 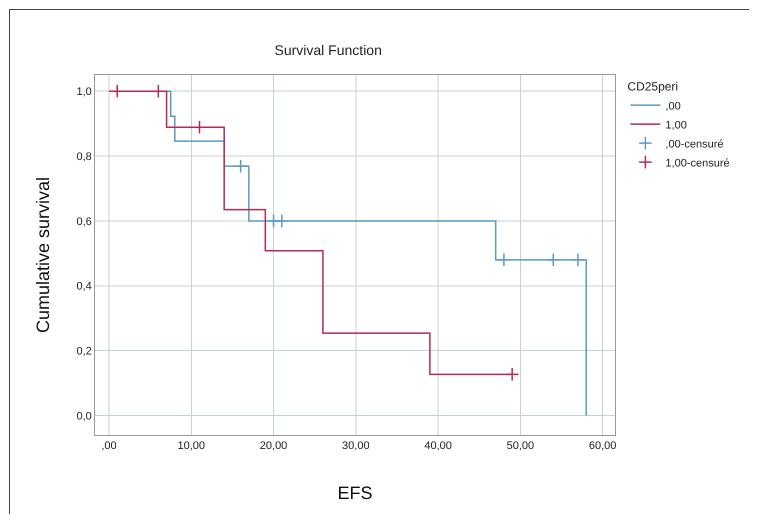 What do you see at coordinates (694, 144) in the screenshot?
I see `legend-label: ,00-censuré` at bounding box center [694, 144].